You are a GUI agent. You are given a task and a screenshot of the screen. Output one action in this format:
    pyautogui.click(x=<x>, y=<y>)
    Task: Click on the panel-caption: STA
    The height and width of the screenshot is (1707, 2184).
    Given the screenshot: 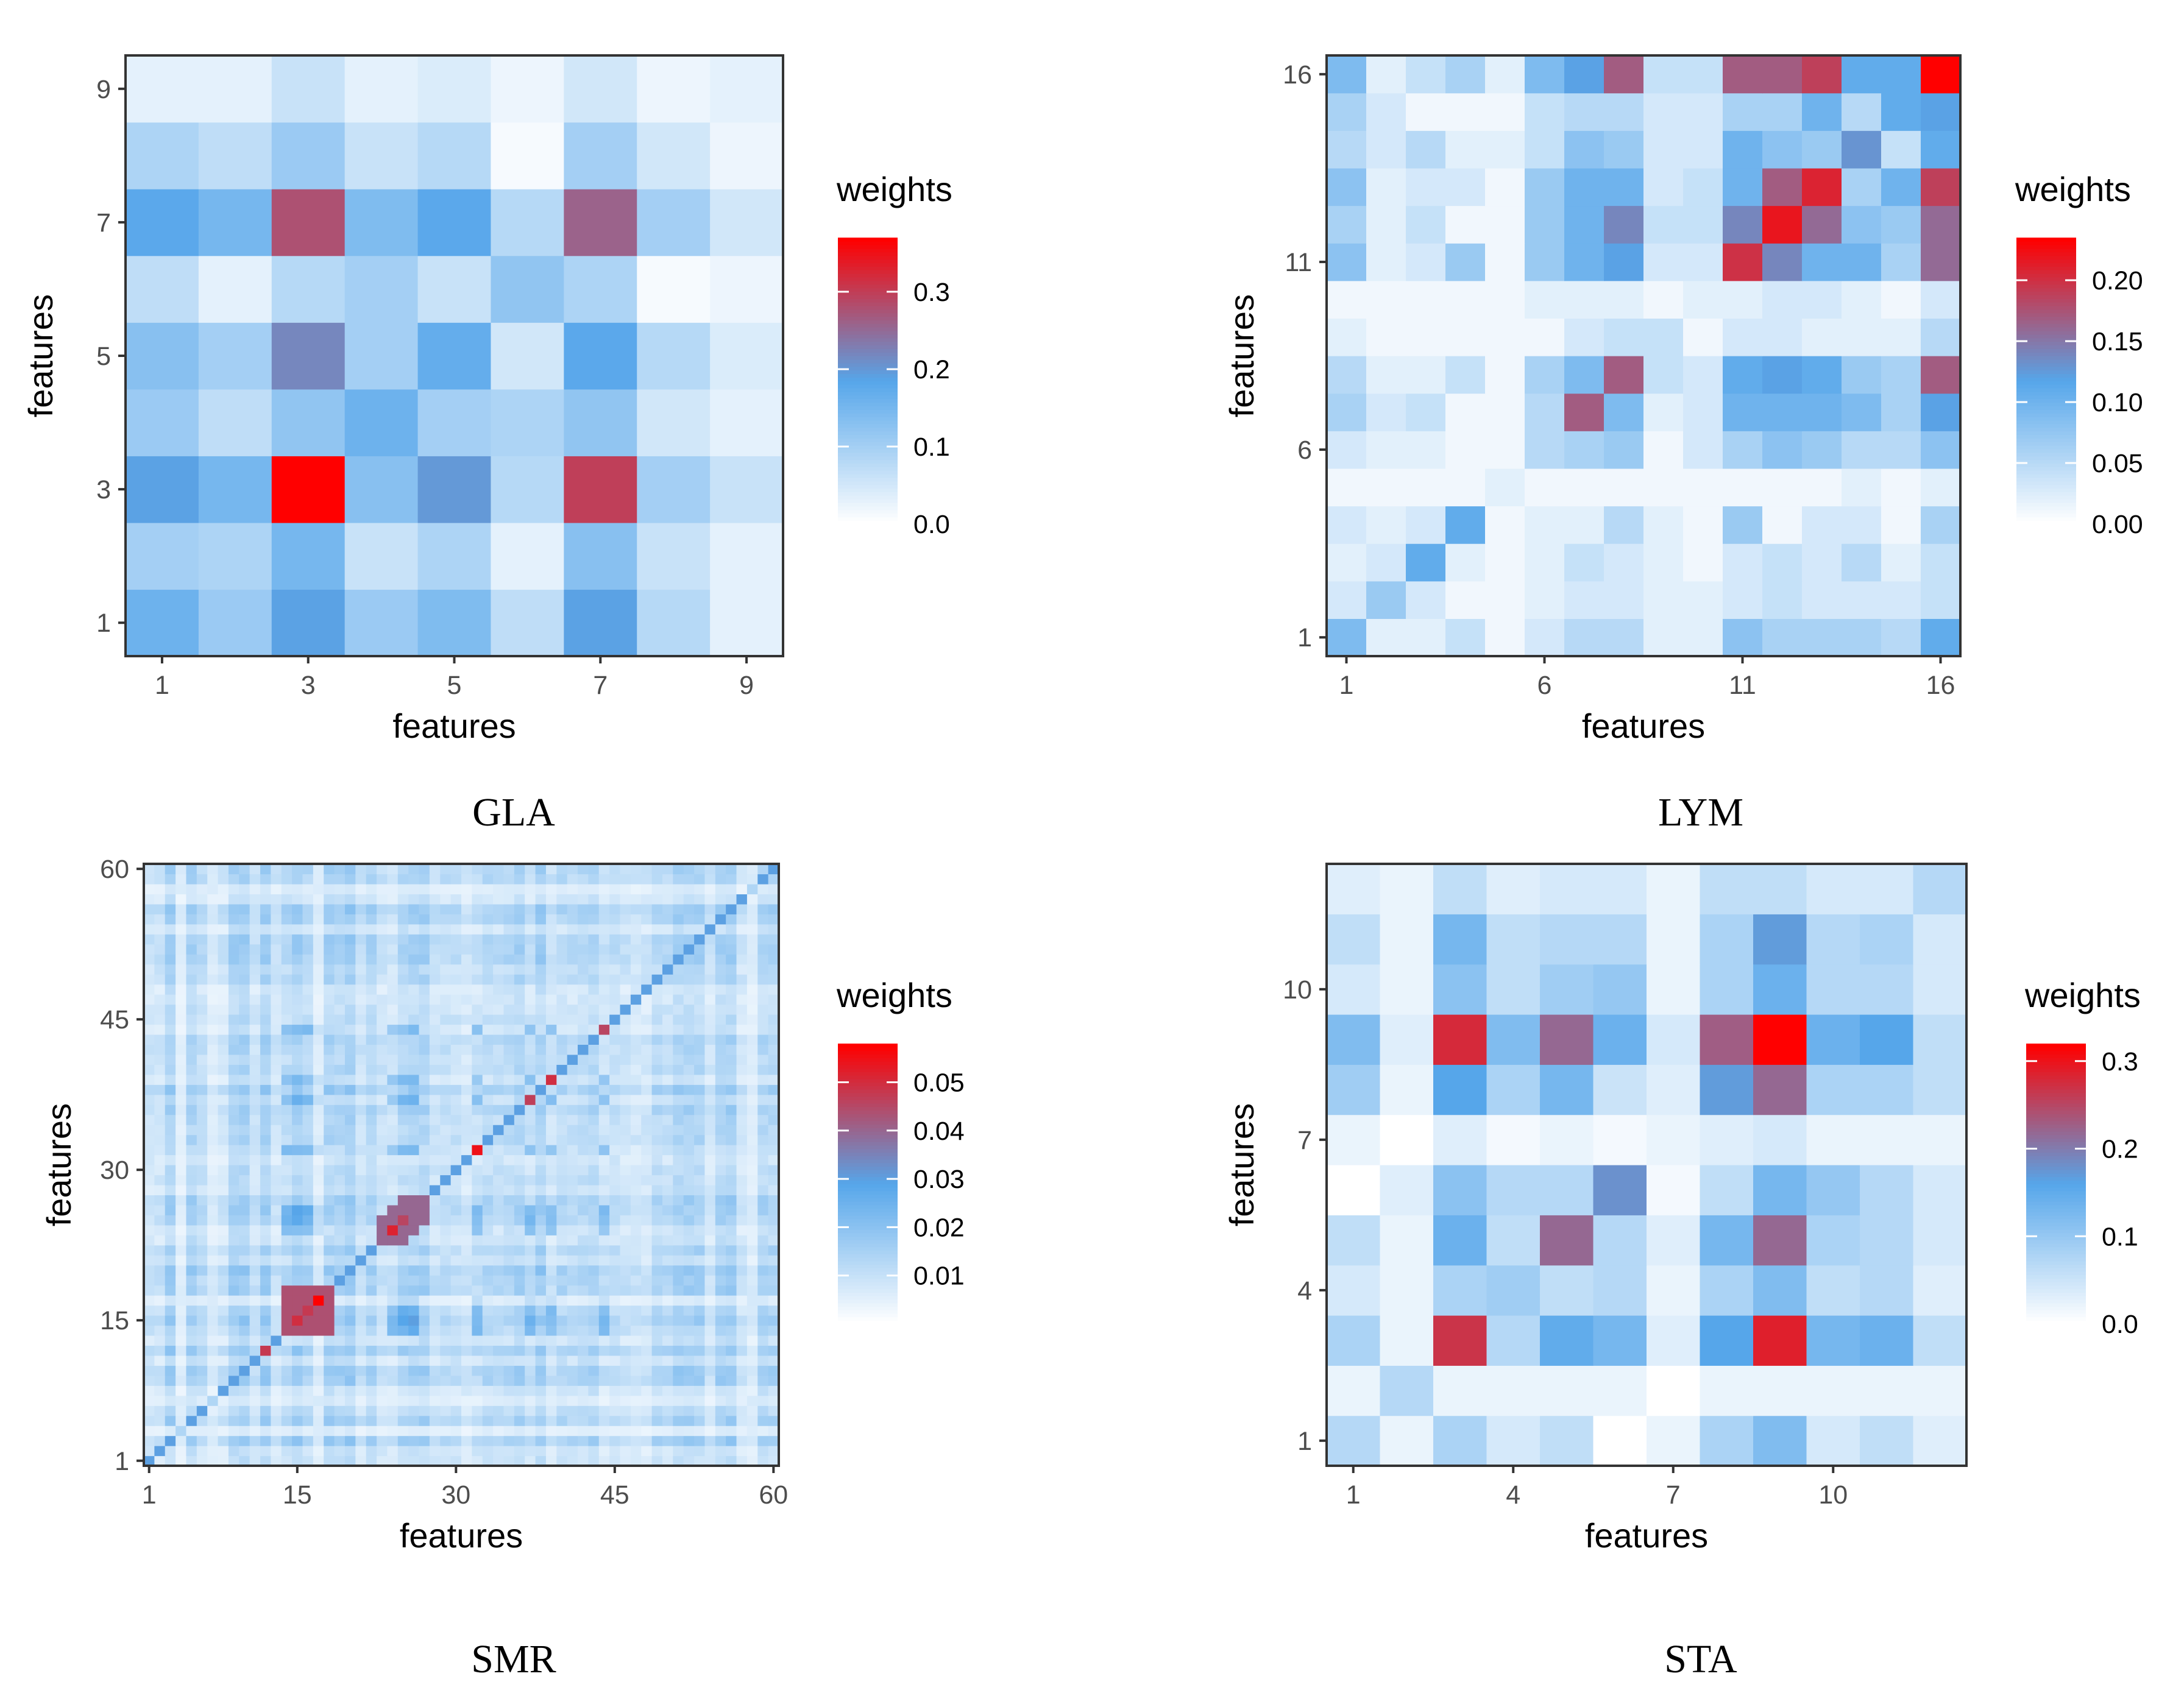 What is the action you would take?
    pyautogui.click(x=1700, y=1659)
    